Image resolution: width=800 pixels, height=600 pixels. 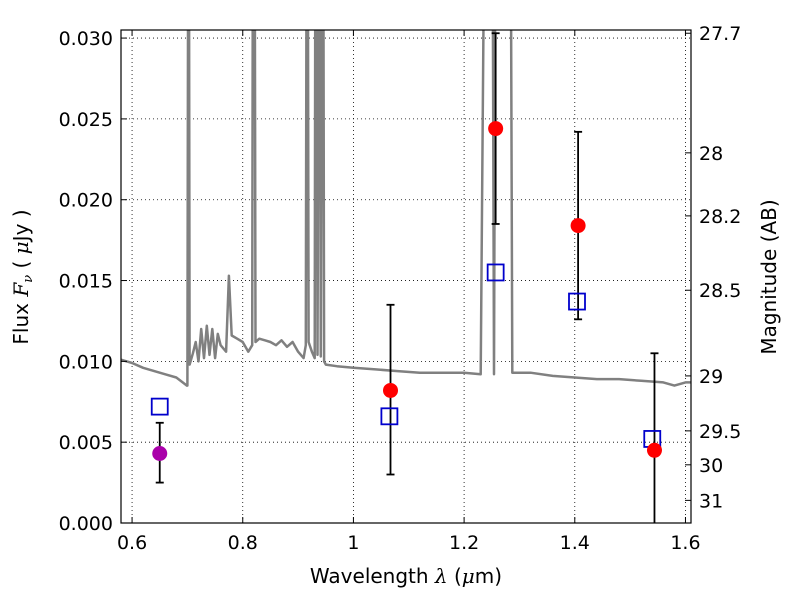 I want to click on y2-tick-label: 28, so click(x=711, y=154).